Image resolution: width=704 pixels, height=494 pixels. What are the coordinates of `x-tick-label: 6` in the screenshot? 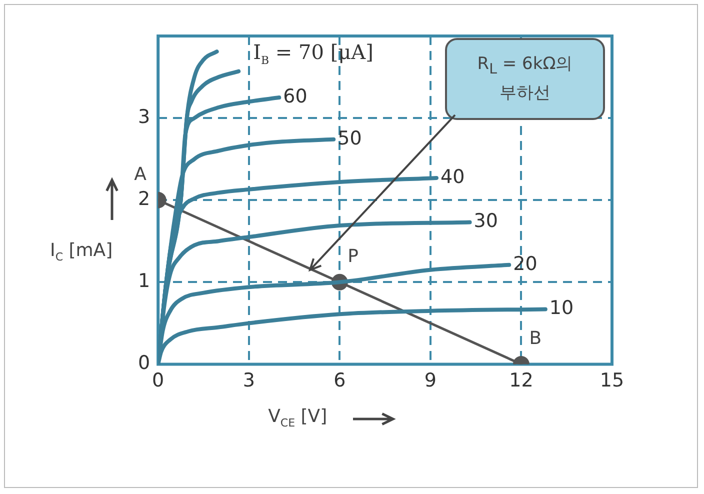 It's located at (340, 381).